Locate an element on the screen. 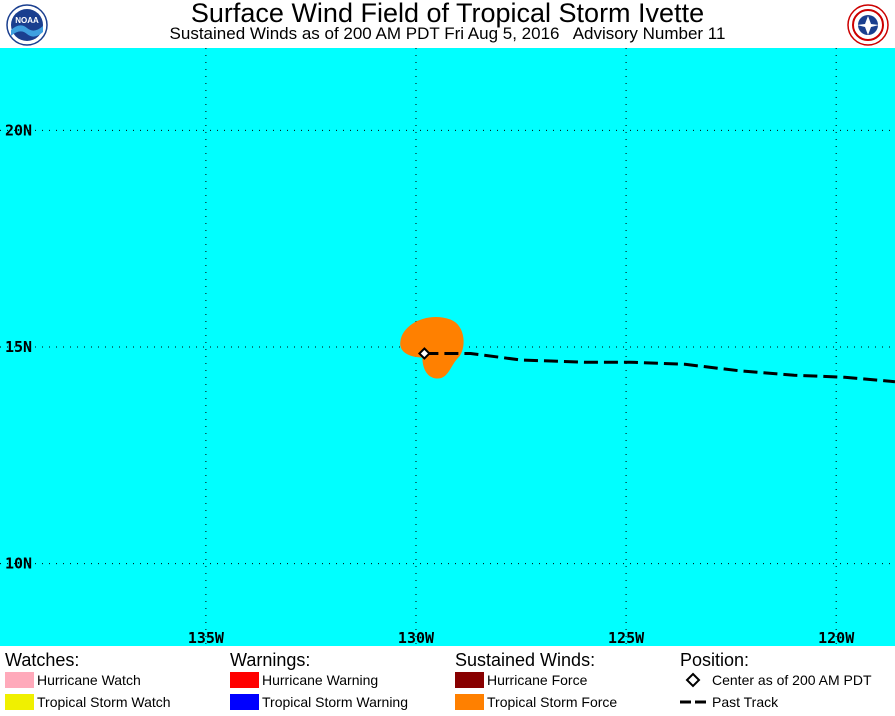  longitude-label: 125W is located at coordinates (626, 637).